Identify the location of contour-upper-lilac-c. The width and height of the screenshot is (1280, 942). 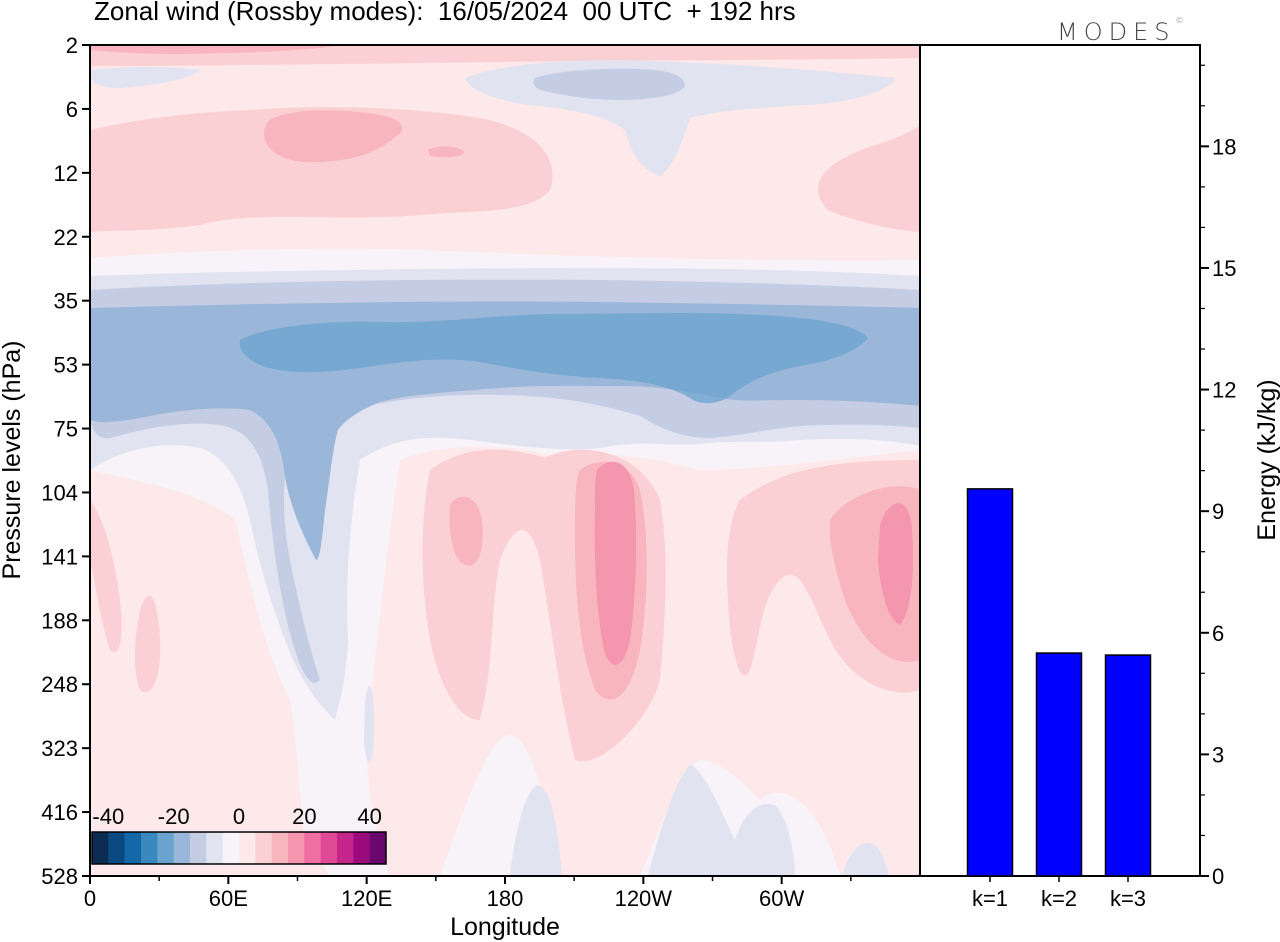
(145, 77).